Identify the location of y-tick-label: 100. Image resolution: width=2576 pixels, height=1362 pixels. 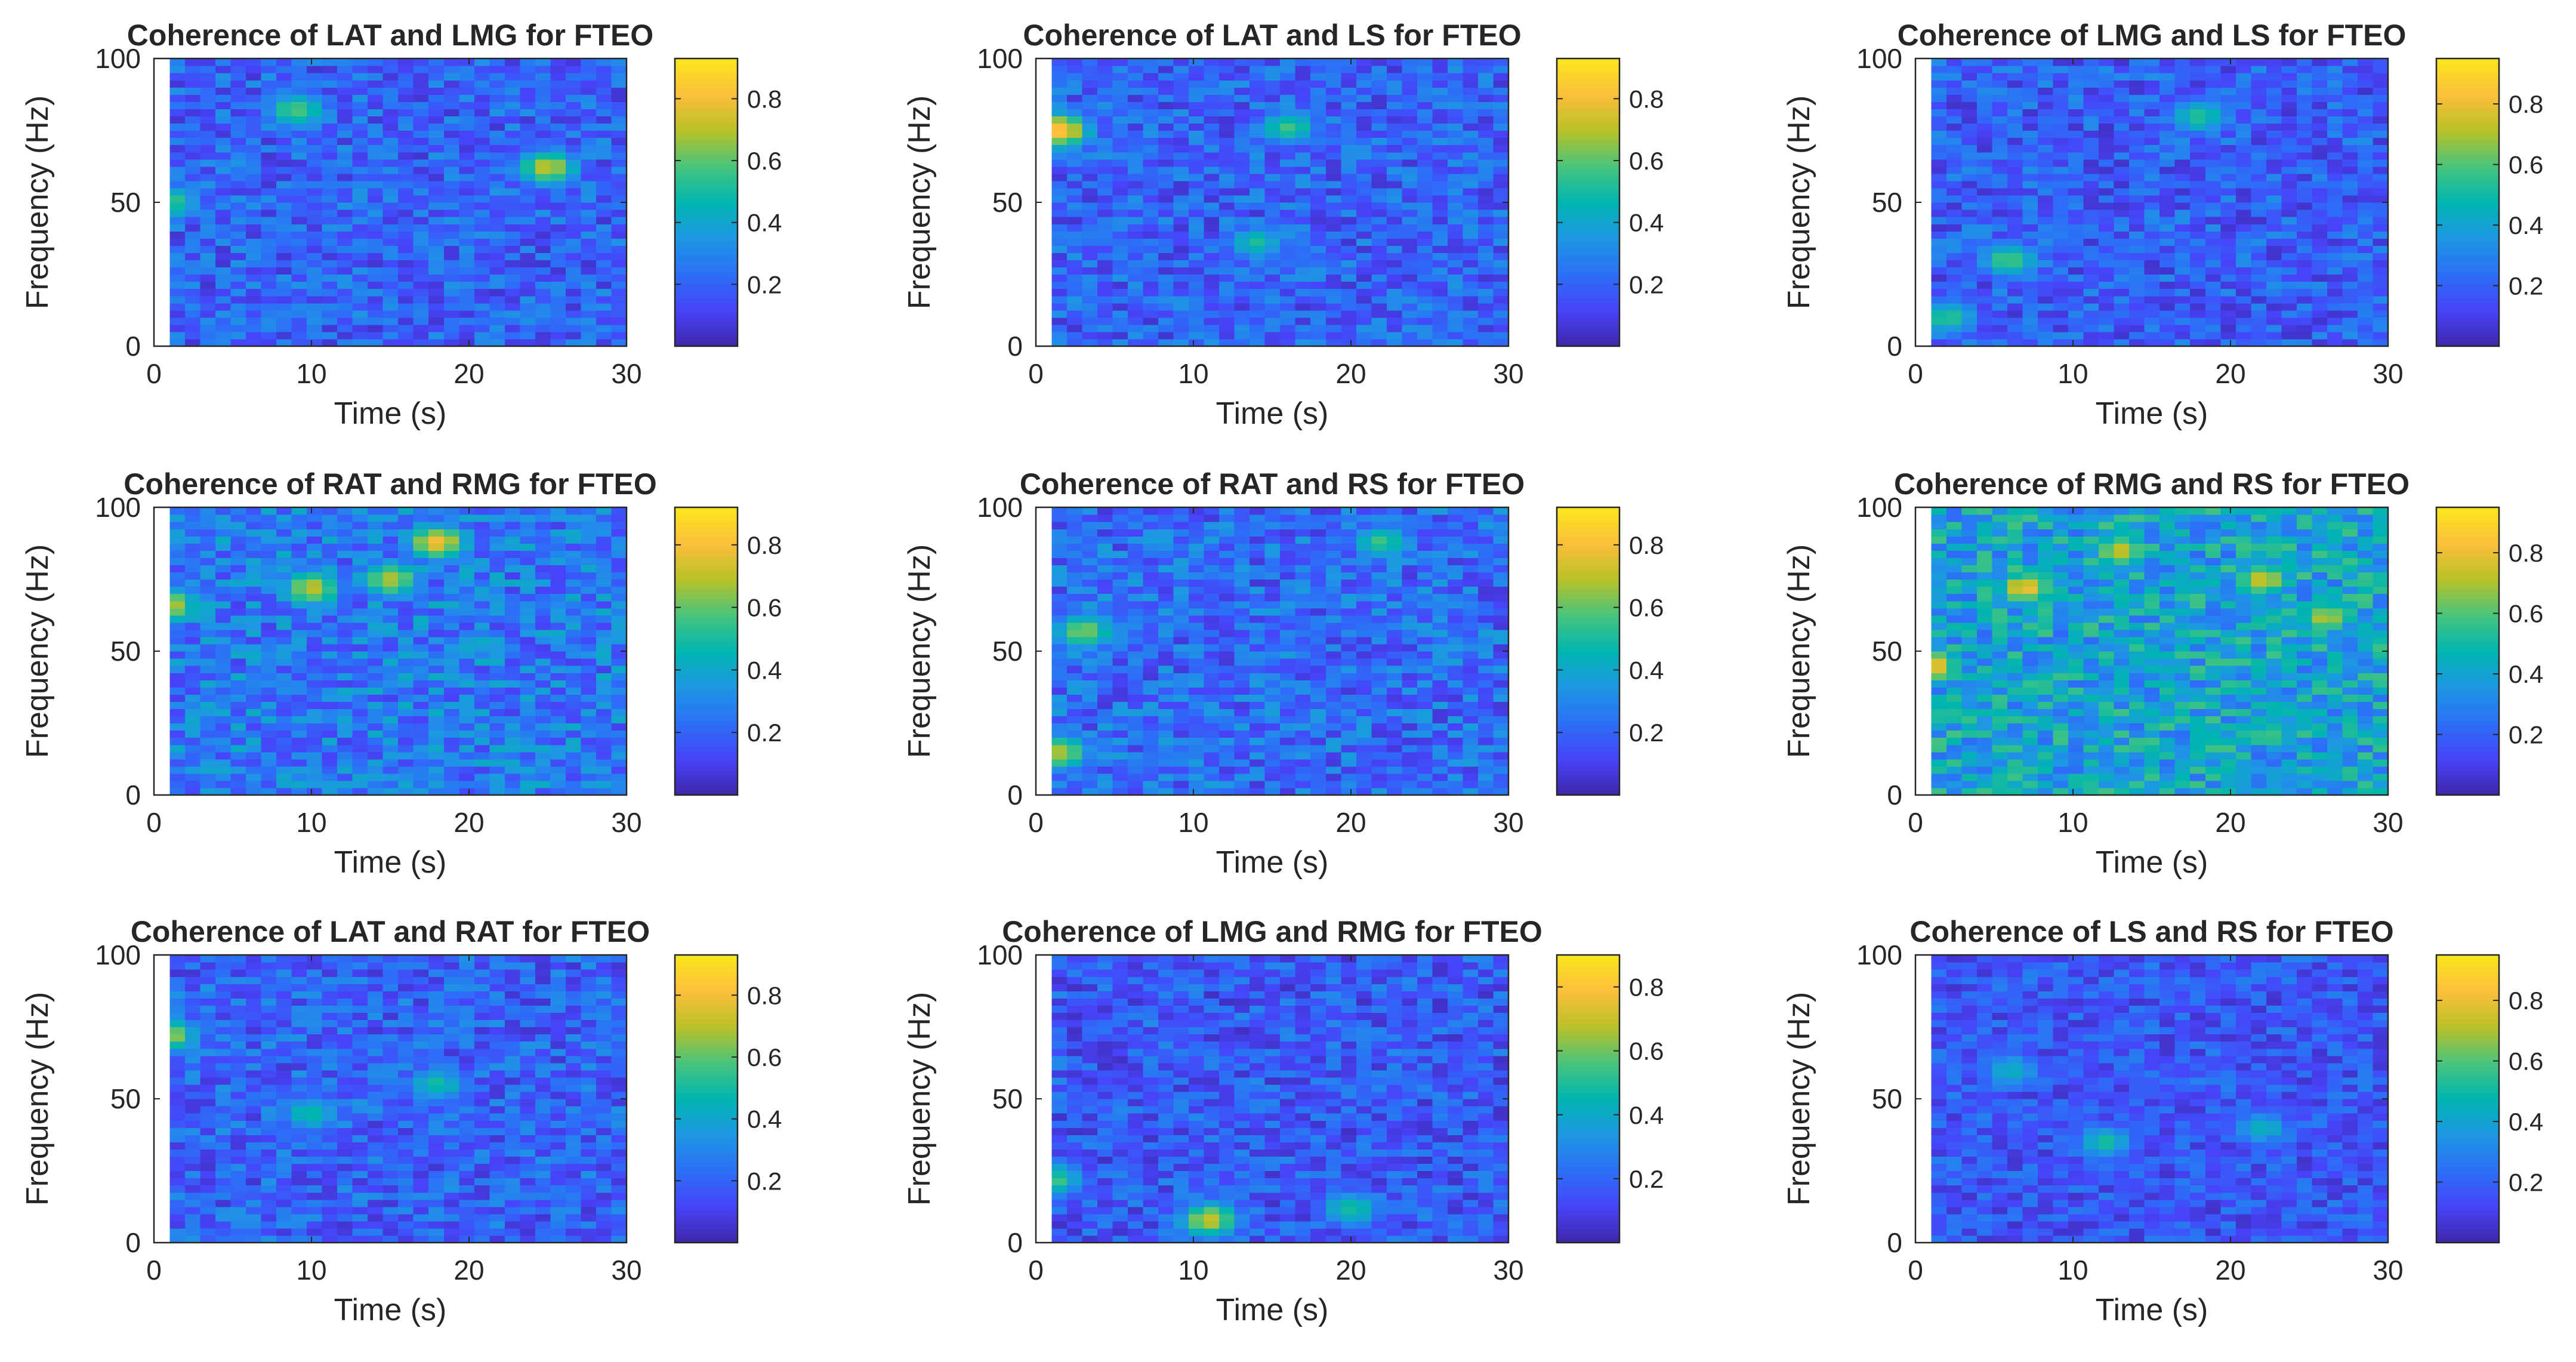
(1000, 58).